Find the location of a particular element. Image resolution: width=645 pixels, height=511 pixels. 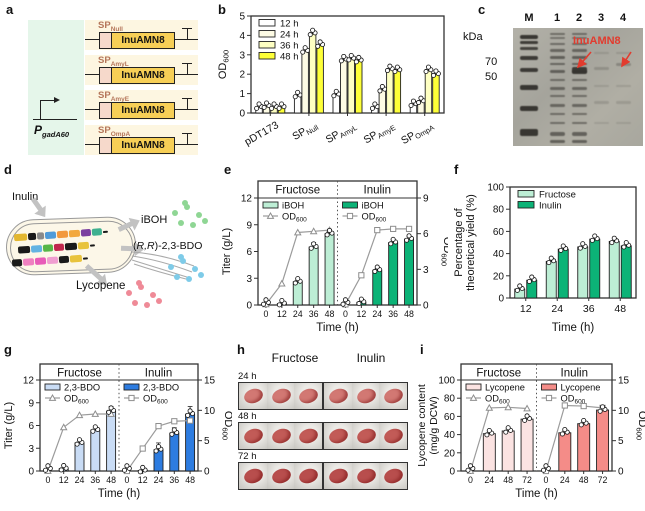

chart-text: Percentage of is located at coordinates (459, 241).